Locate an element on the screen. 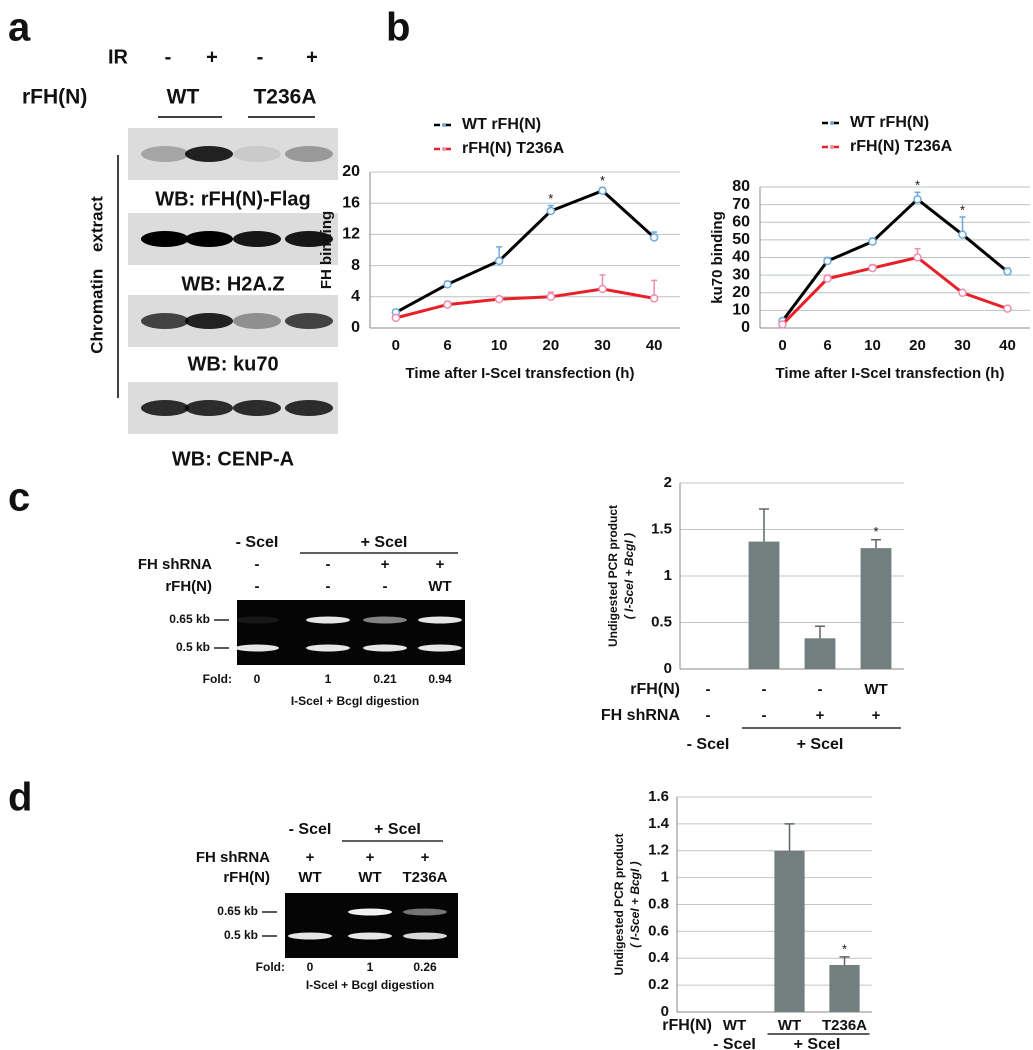 Image resolution: width=1033 pixels, height=1050 pixels. side-label: Chromatin extract is located at coordinates (96, 275).